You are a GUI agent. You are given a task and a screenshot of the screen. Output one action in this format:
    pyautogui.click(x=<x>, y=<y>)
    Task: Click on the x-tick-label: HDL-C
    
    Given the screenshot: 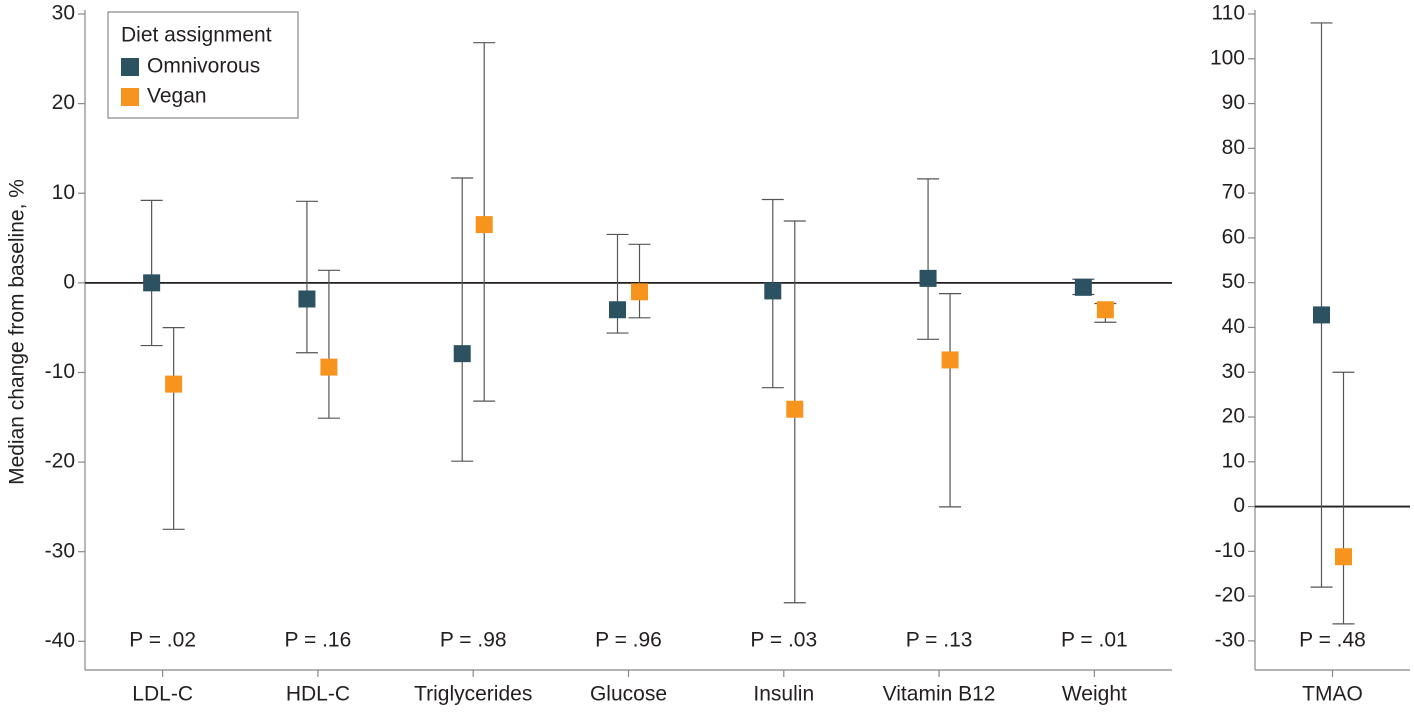 What is the action you would take?
    pyautogui.click(x=318, y=694)
    